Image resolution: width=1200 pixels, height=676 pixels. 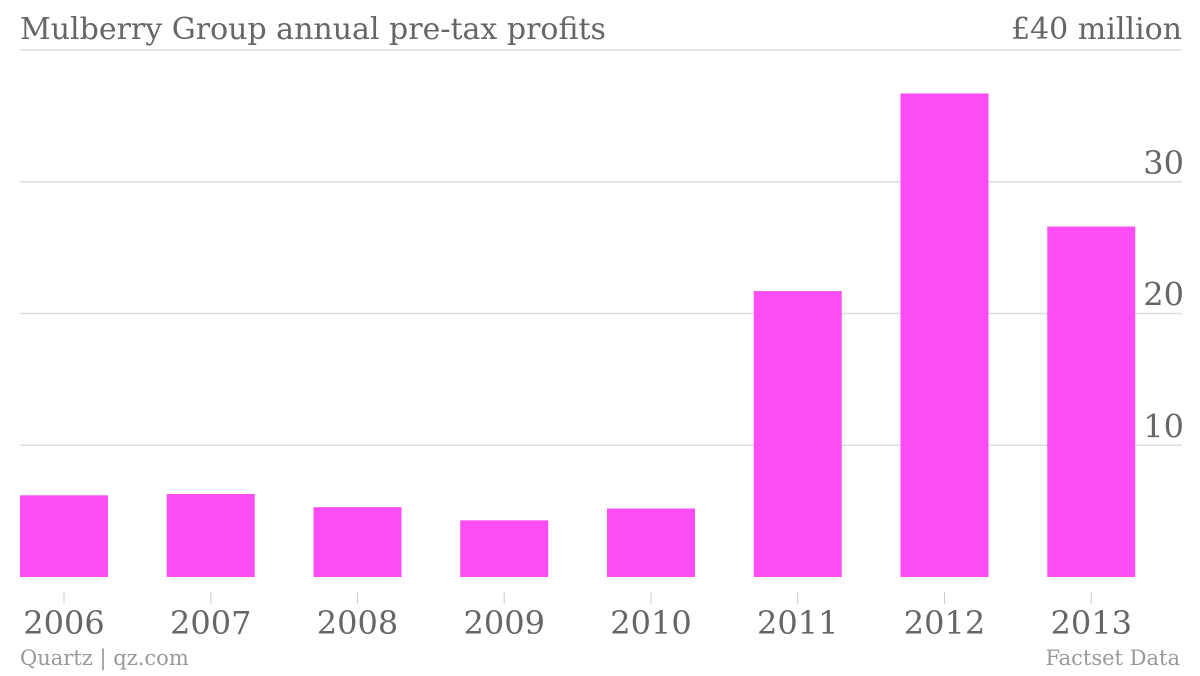 I want to click on bar-2013, so click(x=1091, y=402).